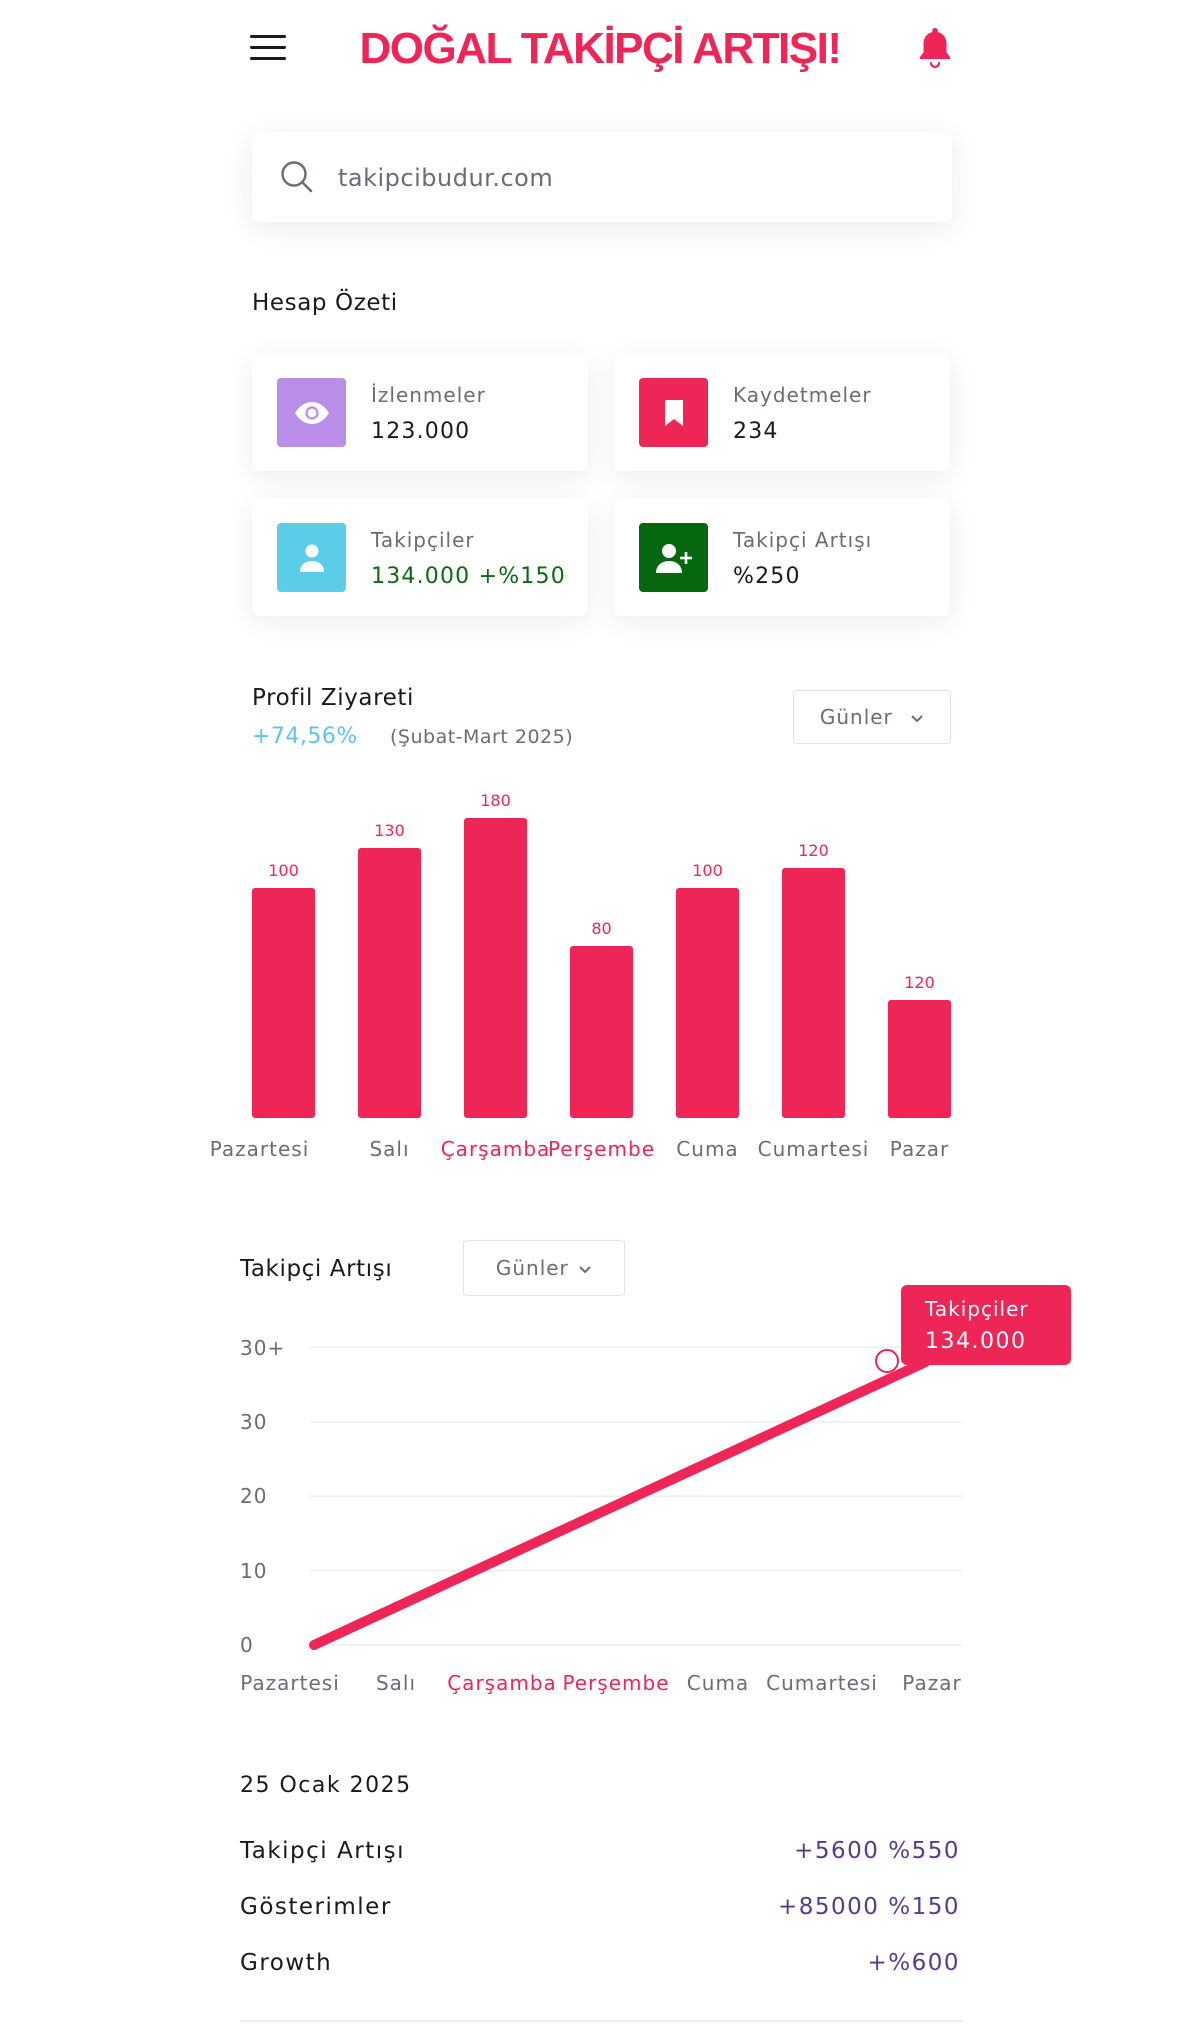 This screenshot has width=1200, height=2037. What do you see at coordinates (976, 1341) in the screenshot?
I see `tooltip-value: 134.000` at bounding box center [976, 1341].